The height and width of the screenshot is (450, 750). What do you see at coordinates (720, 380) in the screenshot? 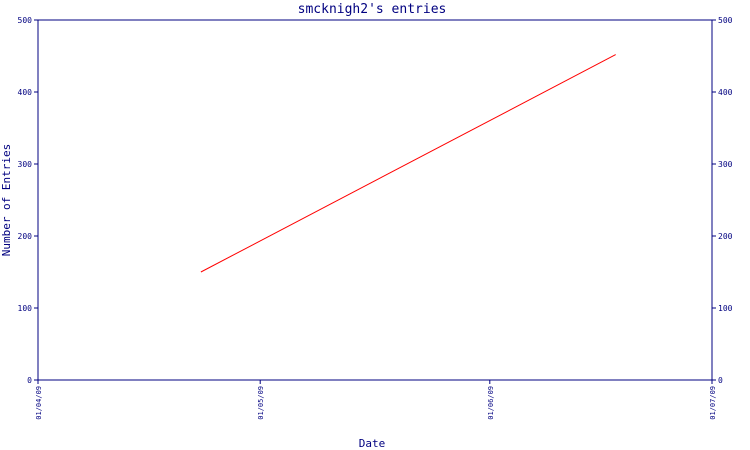
I see `y-tick-right-label: 0` at bounding box center [720, 380].